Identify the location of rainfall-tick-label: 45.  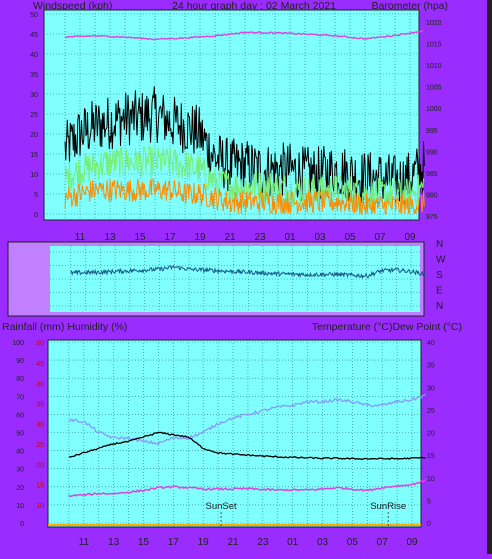
(40, 364).